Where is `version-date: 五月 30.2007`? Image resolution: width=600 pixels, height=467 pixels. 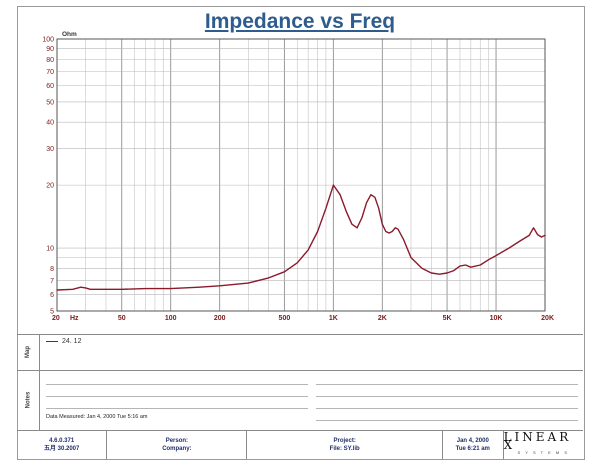
version-date: 五月 30.2007 is located at coordinates (62, 449).